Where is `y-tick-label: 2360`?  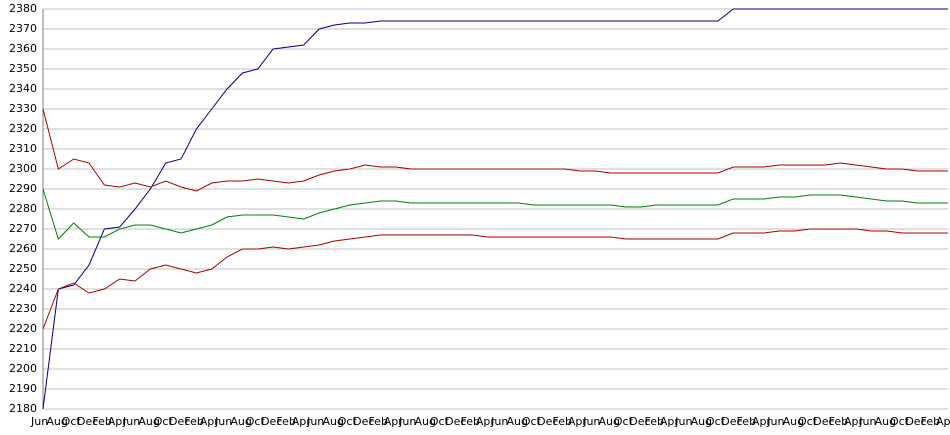 y-tick-label: 2360 is located at coordinates (23, 48).